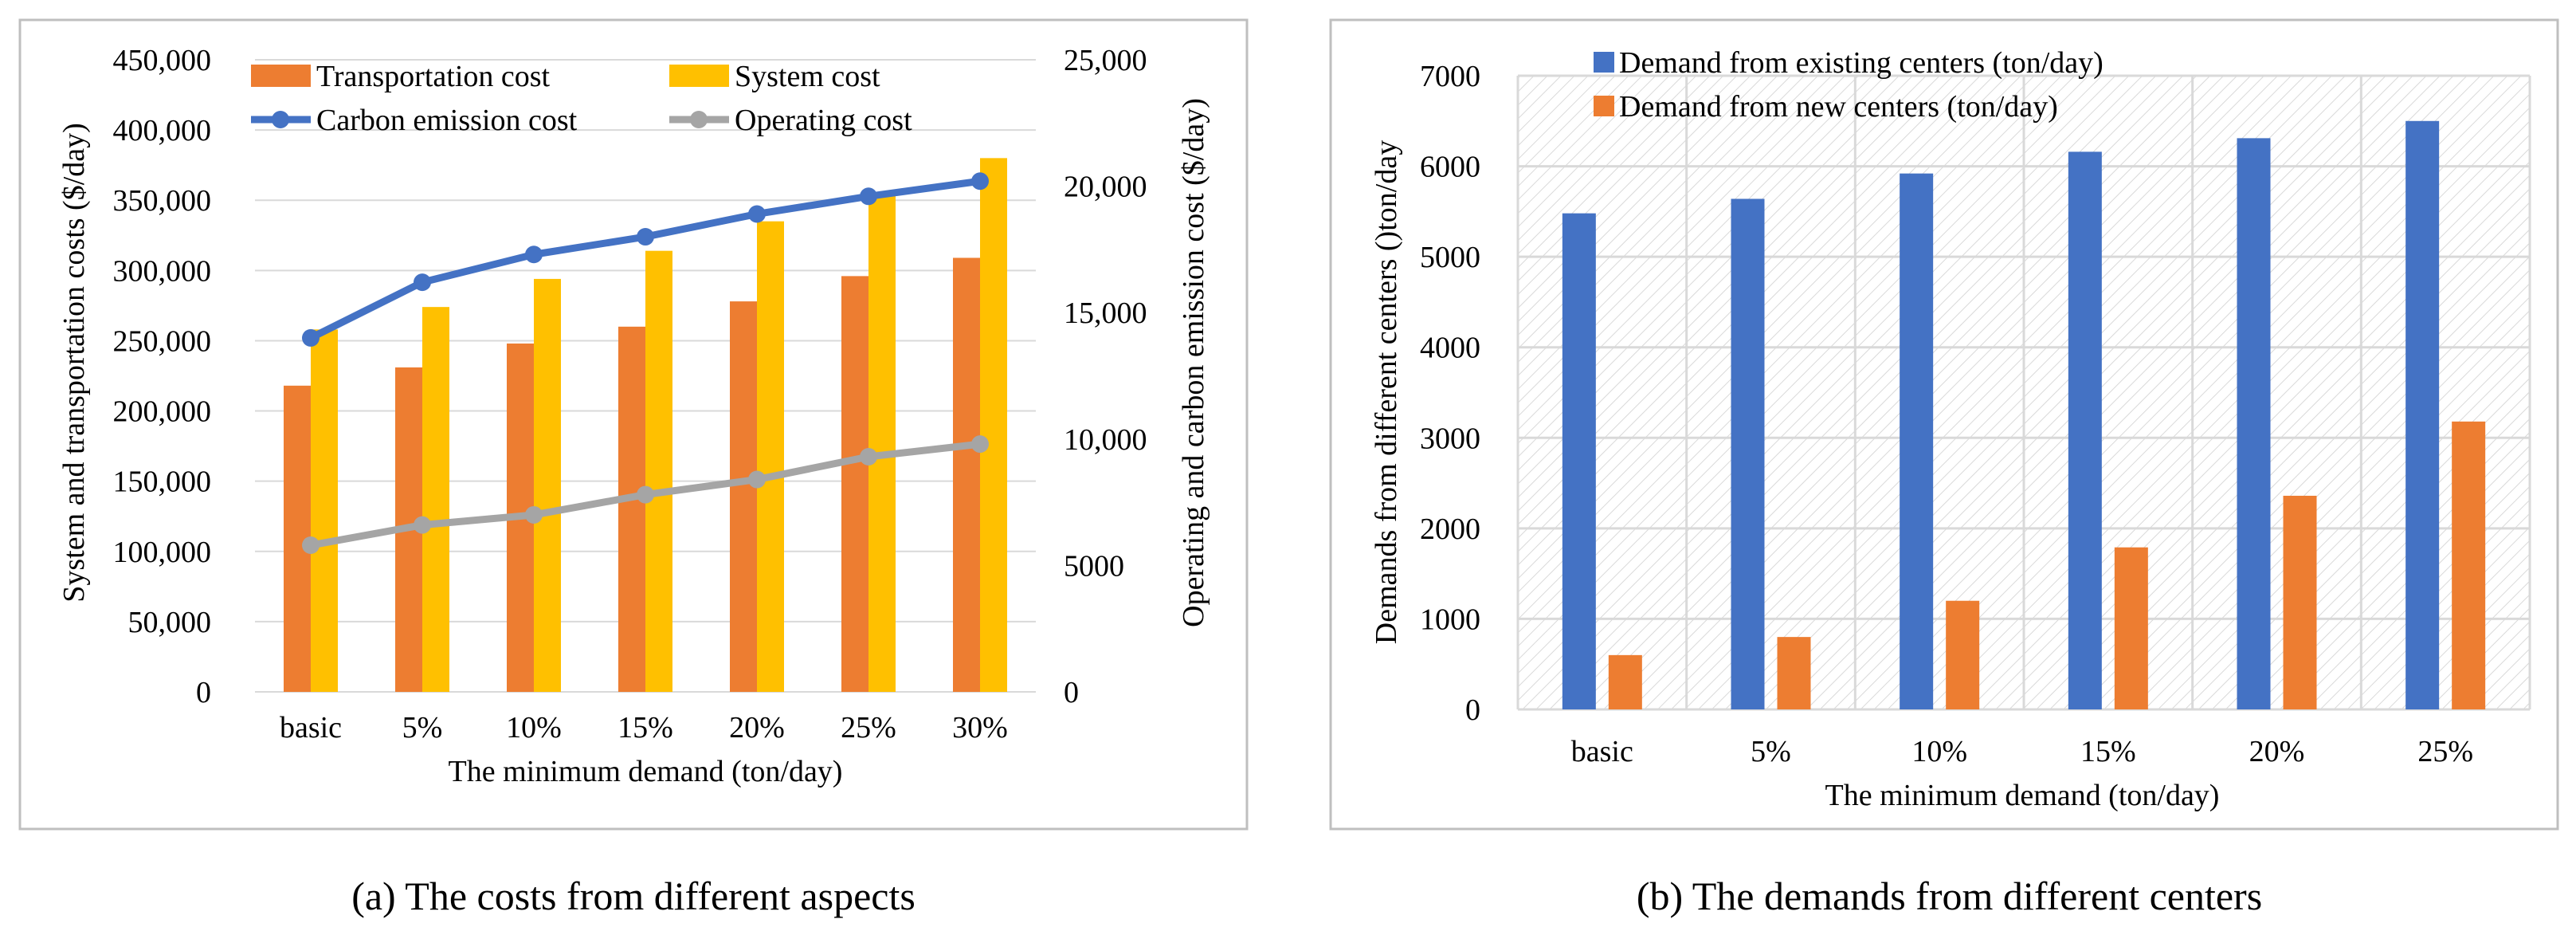  Describe the element at coordinates (422, 727) in the screenshot. I see `chart-a-x-tick: 5%` at that location.